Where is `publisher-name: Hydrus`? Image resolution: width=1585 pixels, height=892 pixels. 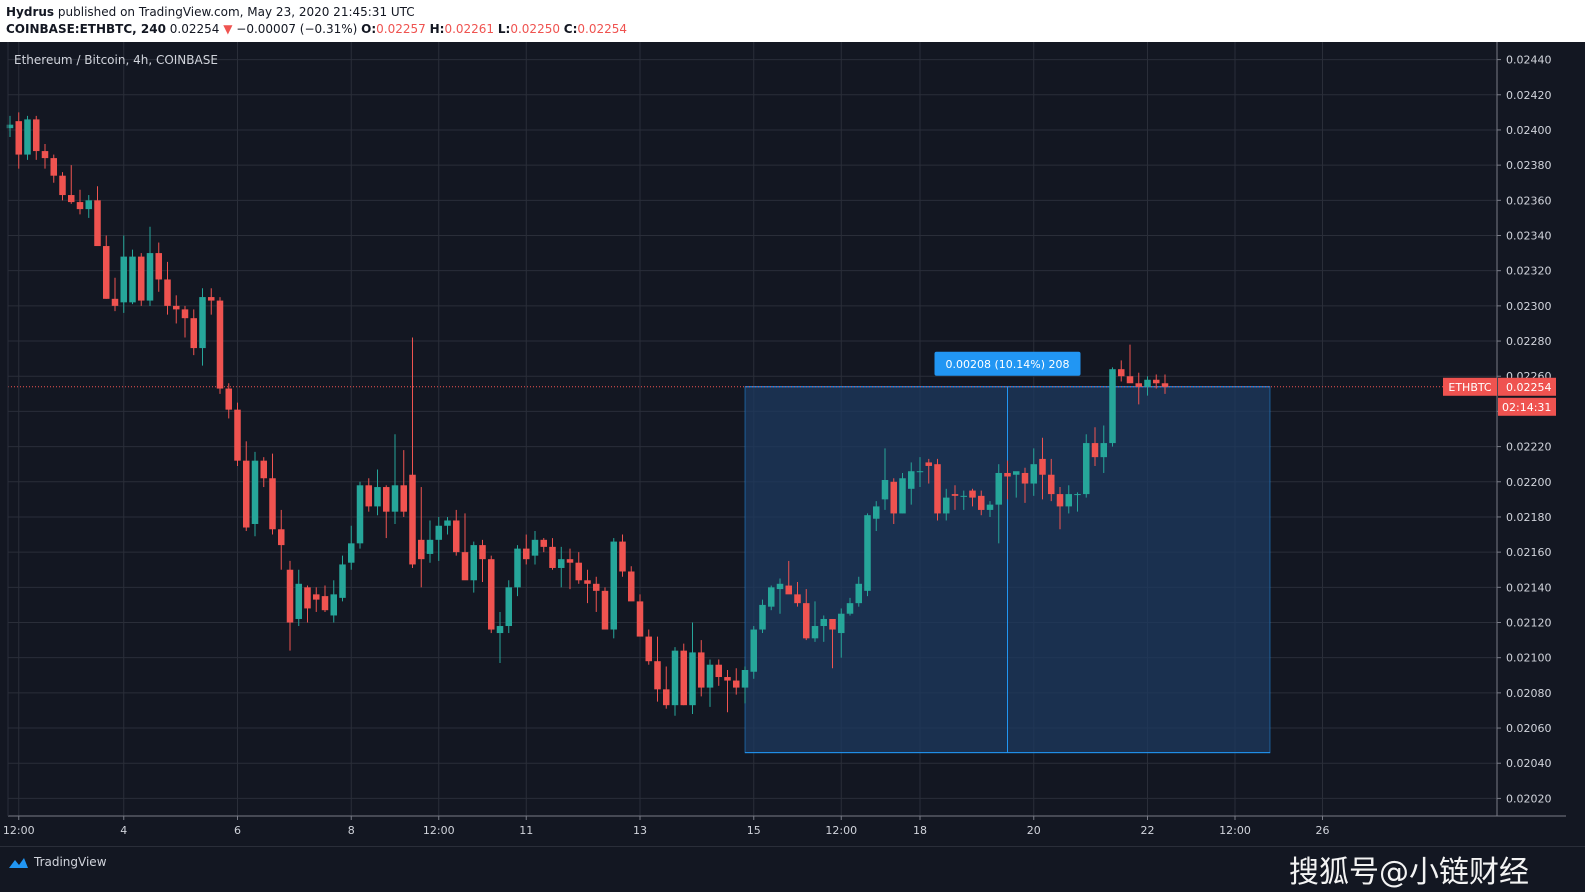 publisher-name: Hydrus is located at coordinates (30, 12).